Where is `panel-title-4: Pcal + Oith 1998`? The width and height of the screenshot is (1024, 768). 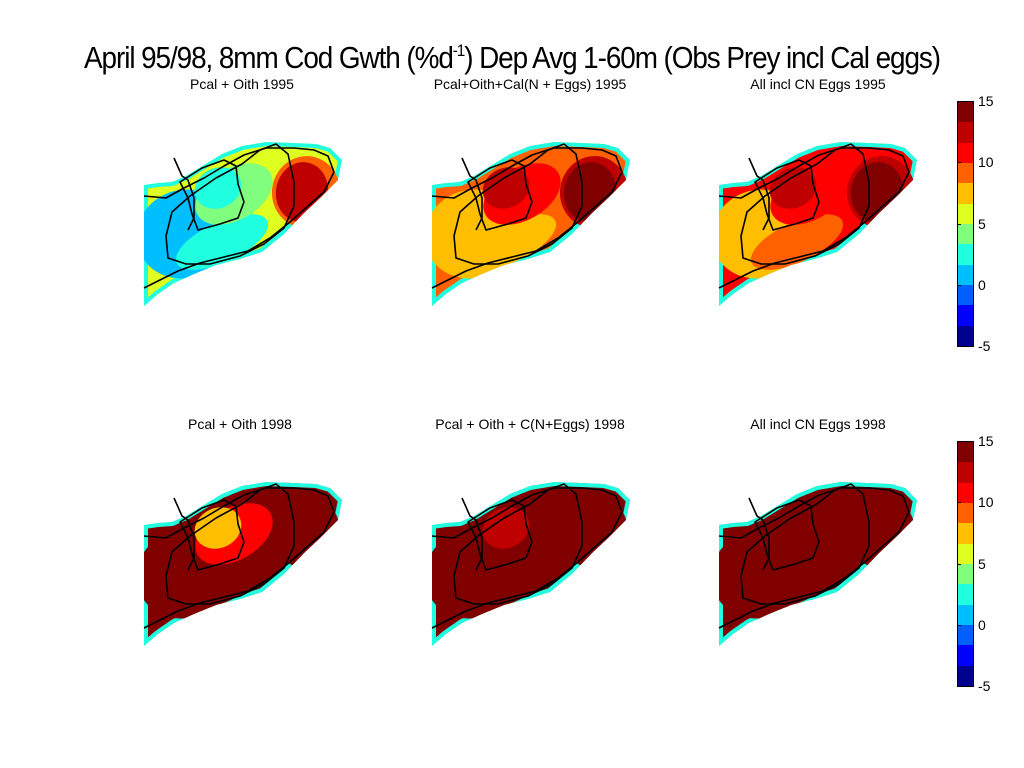
panel-title-4: Pcal + Oith 1998 is located at coordinates (240, 424).